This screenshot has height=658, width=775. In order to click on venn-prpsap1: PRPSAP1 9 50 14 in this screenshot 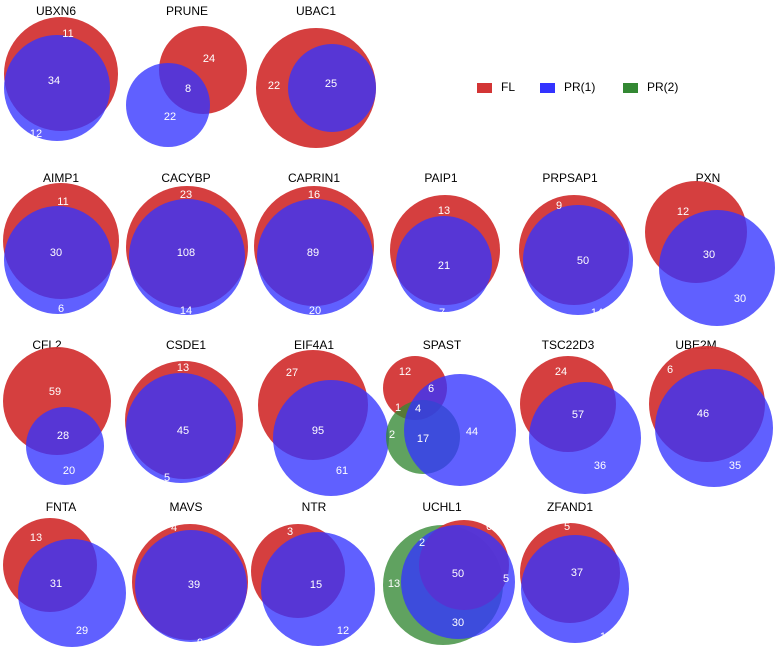, I will do `click(576, 245)`.